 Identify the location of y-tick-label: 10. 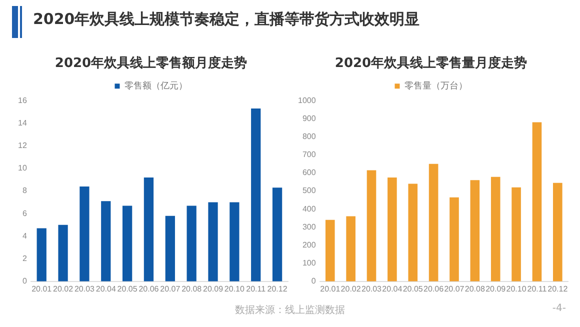
(23, 168).